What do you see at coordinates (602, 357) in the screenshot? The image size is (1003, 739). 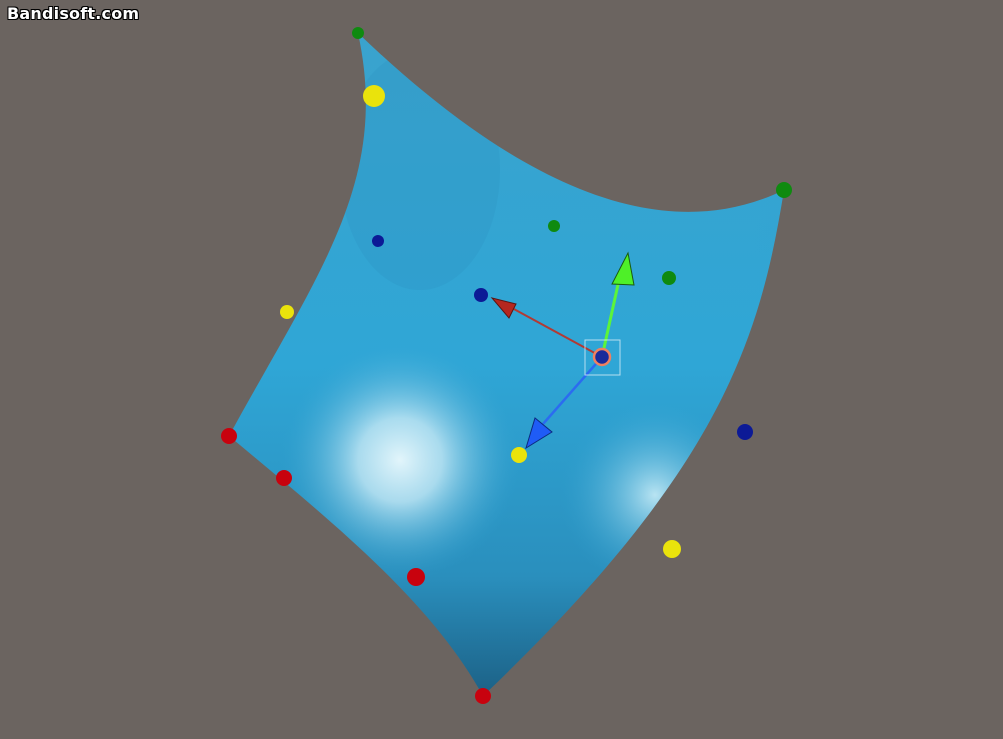 I see `gizmo-center-handle` at bounding box center [602, 357].